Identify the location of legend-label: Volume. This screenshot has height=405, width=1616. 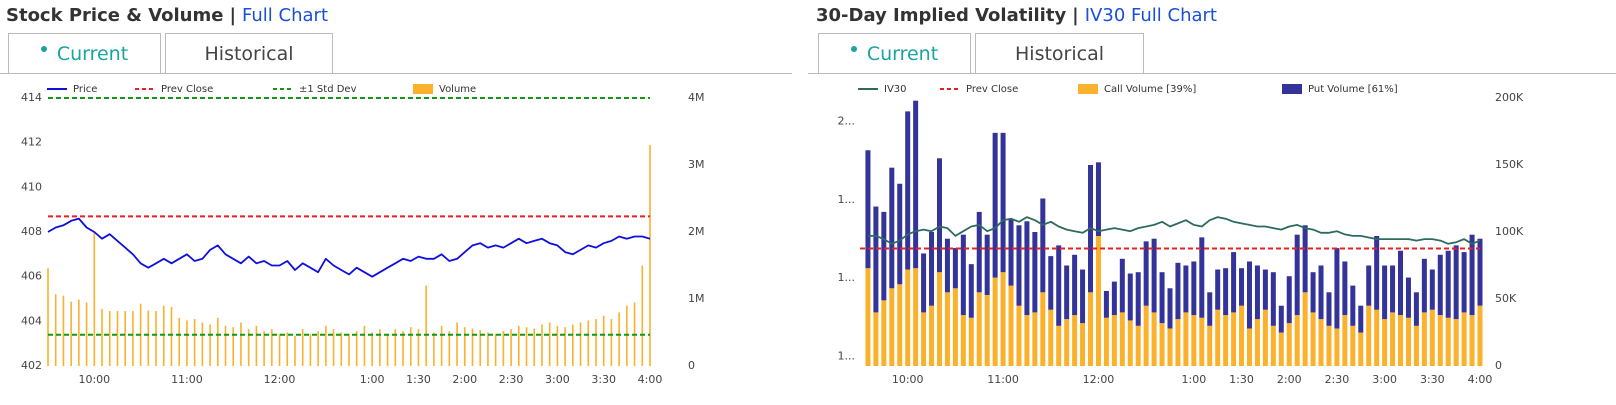
(457, 89).